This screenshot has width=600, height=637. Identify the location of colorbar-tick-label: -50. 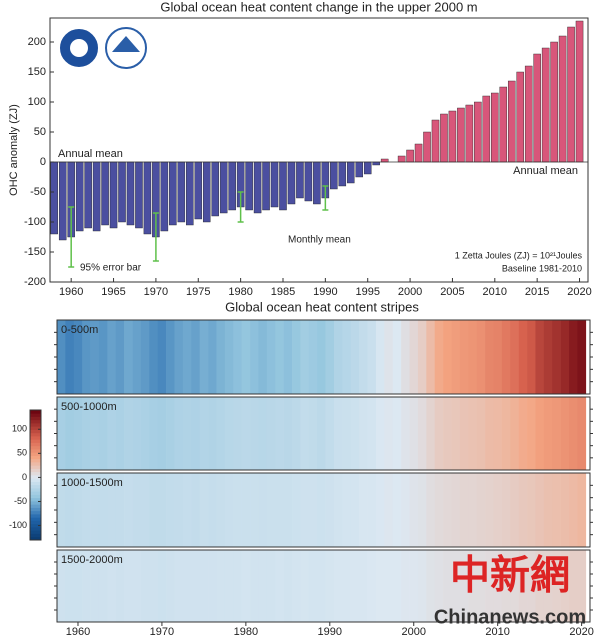
(20, 501).